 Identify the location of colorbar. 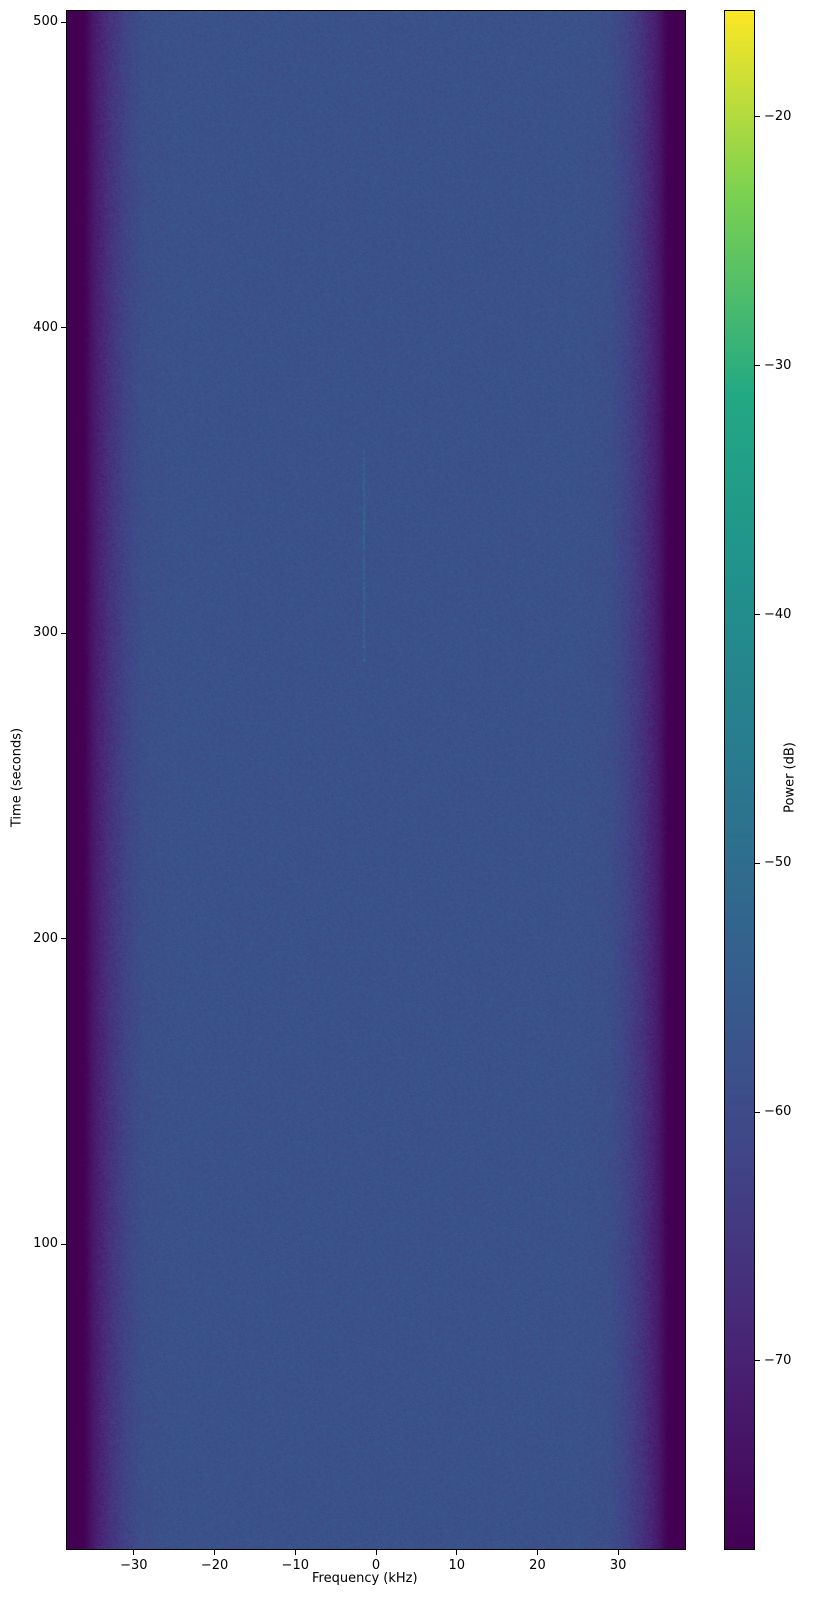
(739, 780).